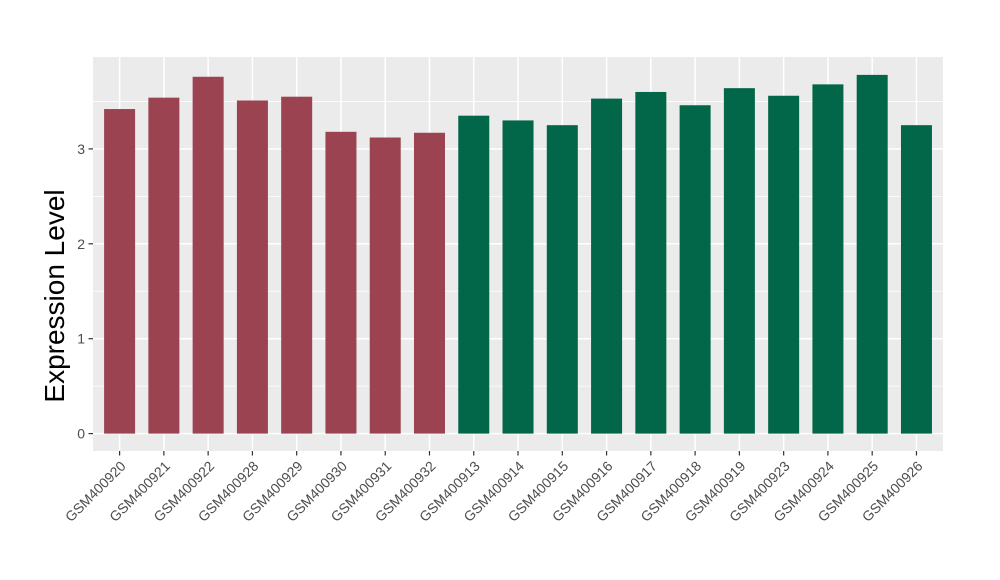 The image size is (1000, 580). I want to click on y-tick-label: 2, so click(81, 244).